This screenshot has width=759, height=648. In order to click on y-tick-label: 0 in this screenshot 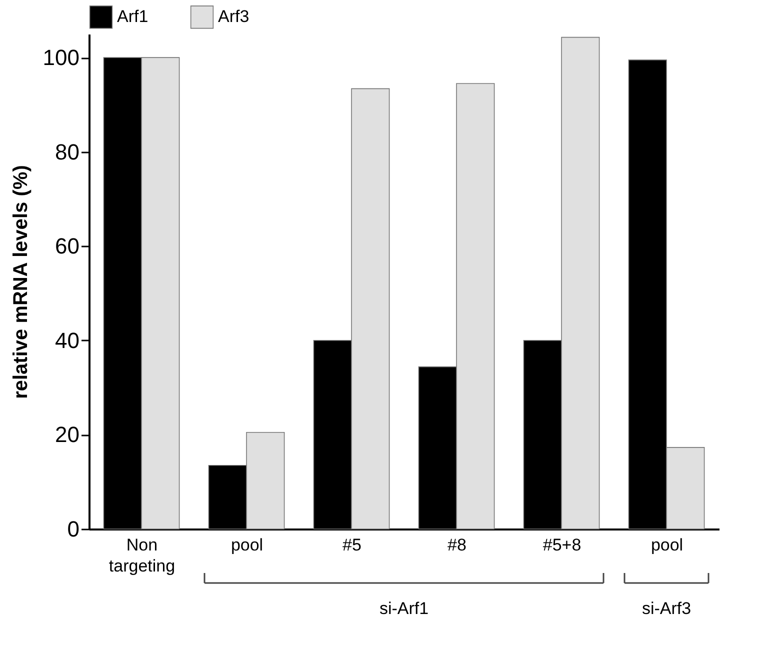, I will do `click(73, 529)`.